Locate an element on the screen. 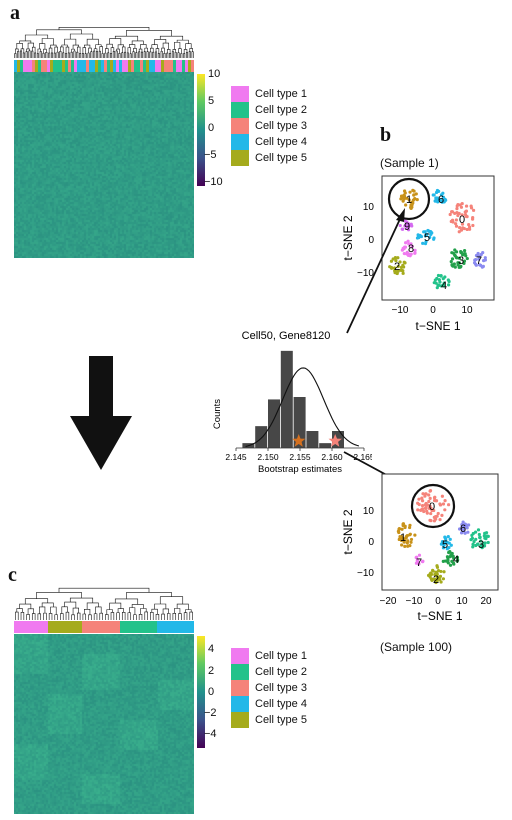  histogram-bar is located at coordinates (325, 445).